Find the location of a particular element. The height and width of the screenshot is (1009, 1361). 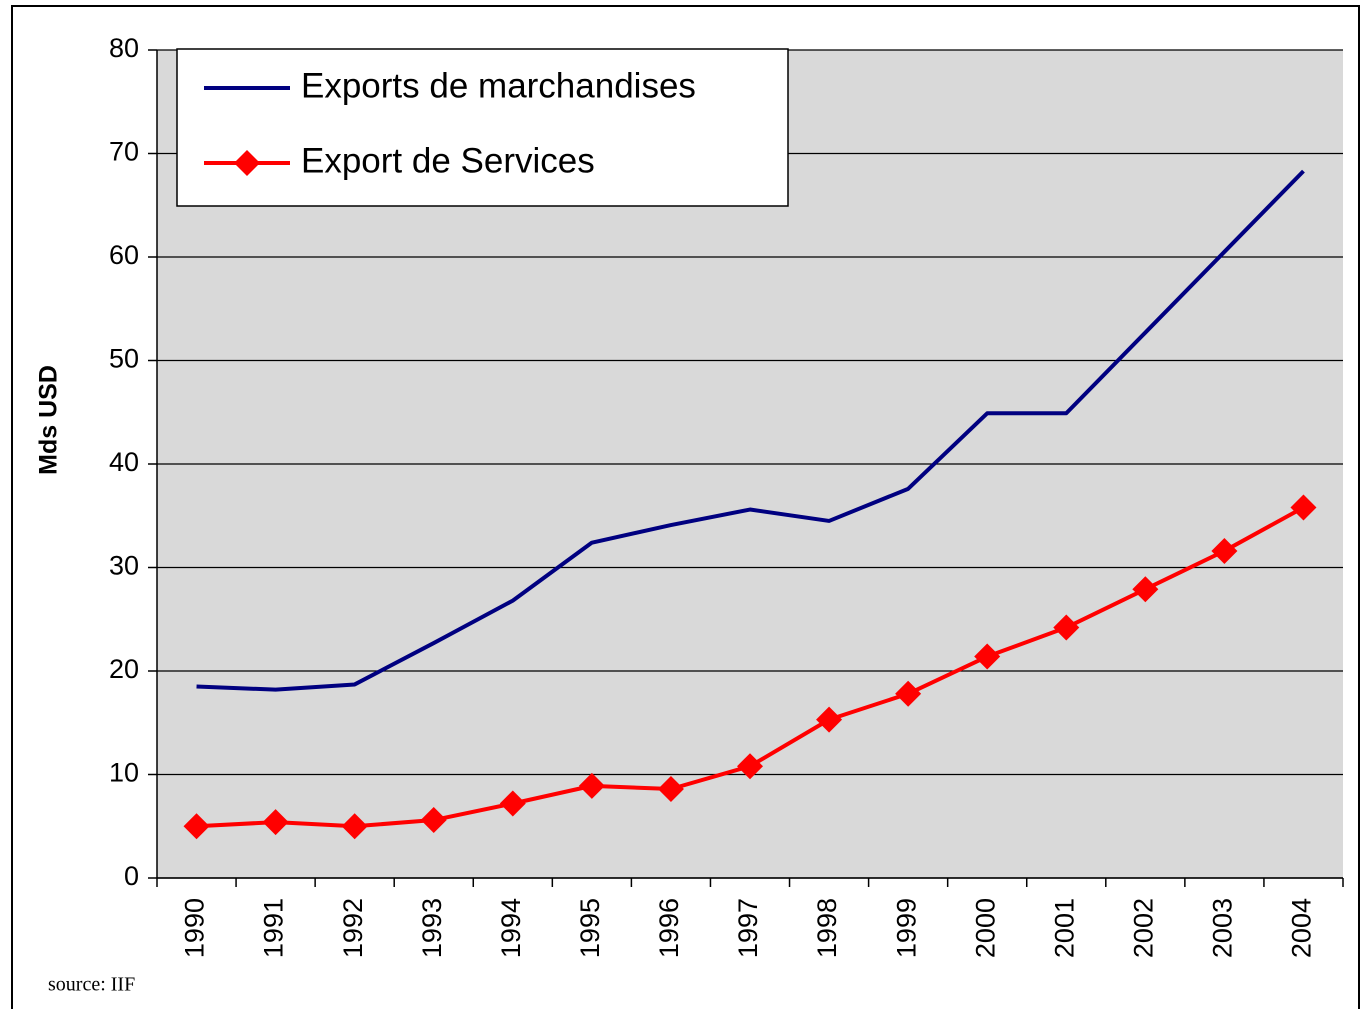

x-tick-label: 1990 is located at coordinates (195, 928).